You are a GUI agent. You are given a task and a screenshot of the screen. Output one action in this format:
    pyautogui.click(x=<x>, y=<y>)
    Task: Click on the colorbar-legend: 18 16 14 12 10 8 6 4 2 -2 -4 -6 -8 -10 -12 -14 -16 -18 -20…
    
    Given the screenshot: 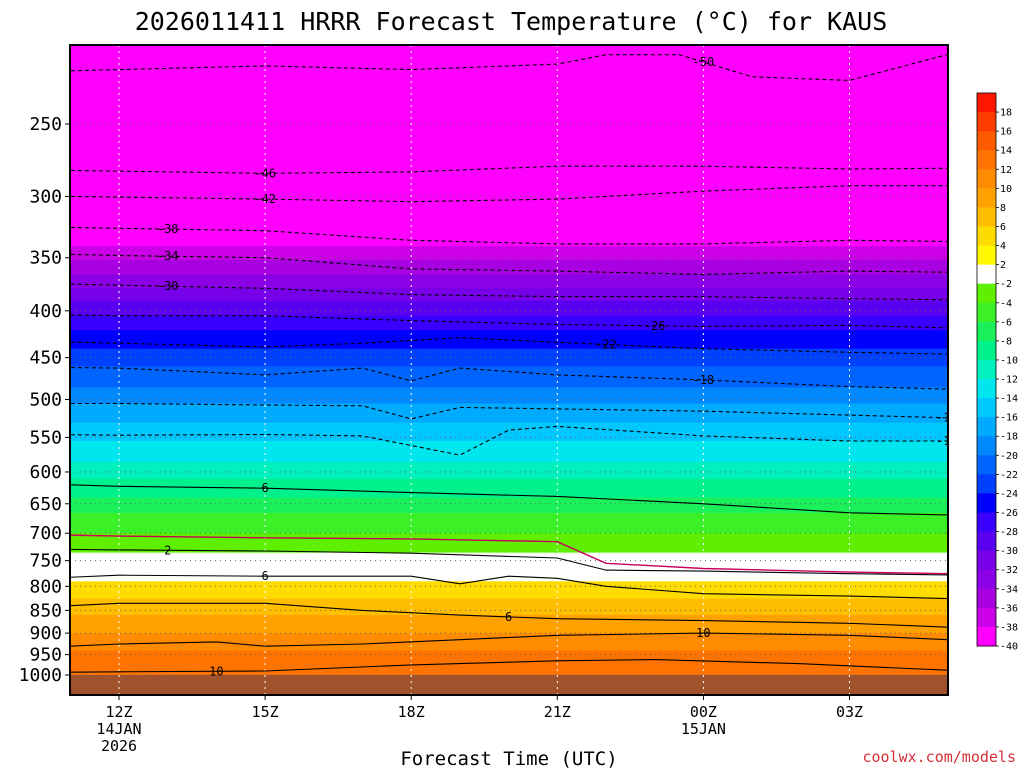 What is the action you would take?
    pyautogui.click(x=997, y=372)
    